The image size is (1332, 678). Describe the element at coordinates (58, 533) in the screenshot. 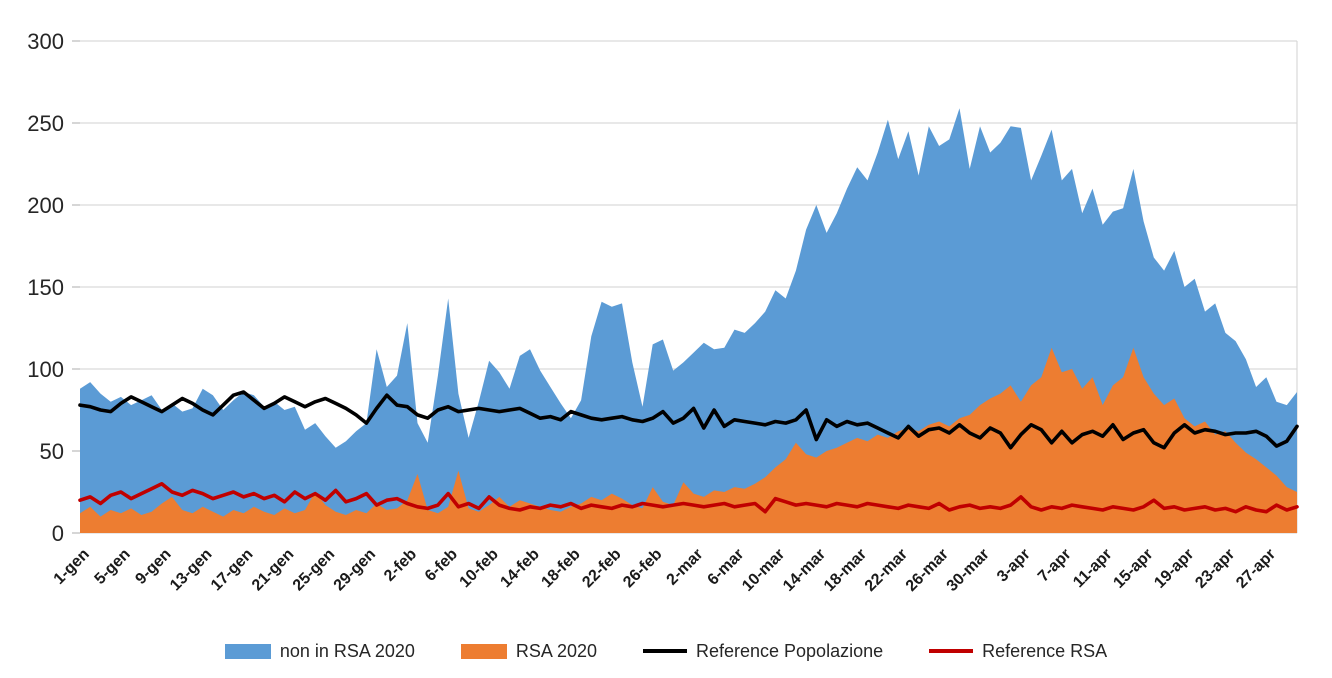

I see `y-axis-label: 0` at that location.